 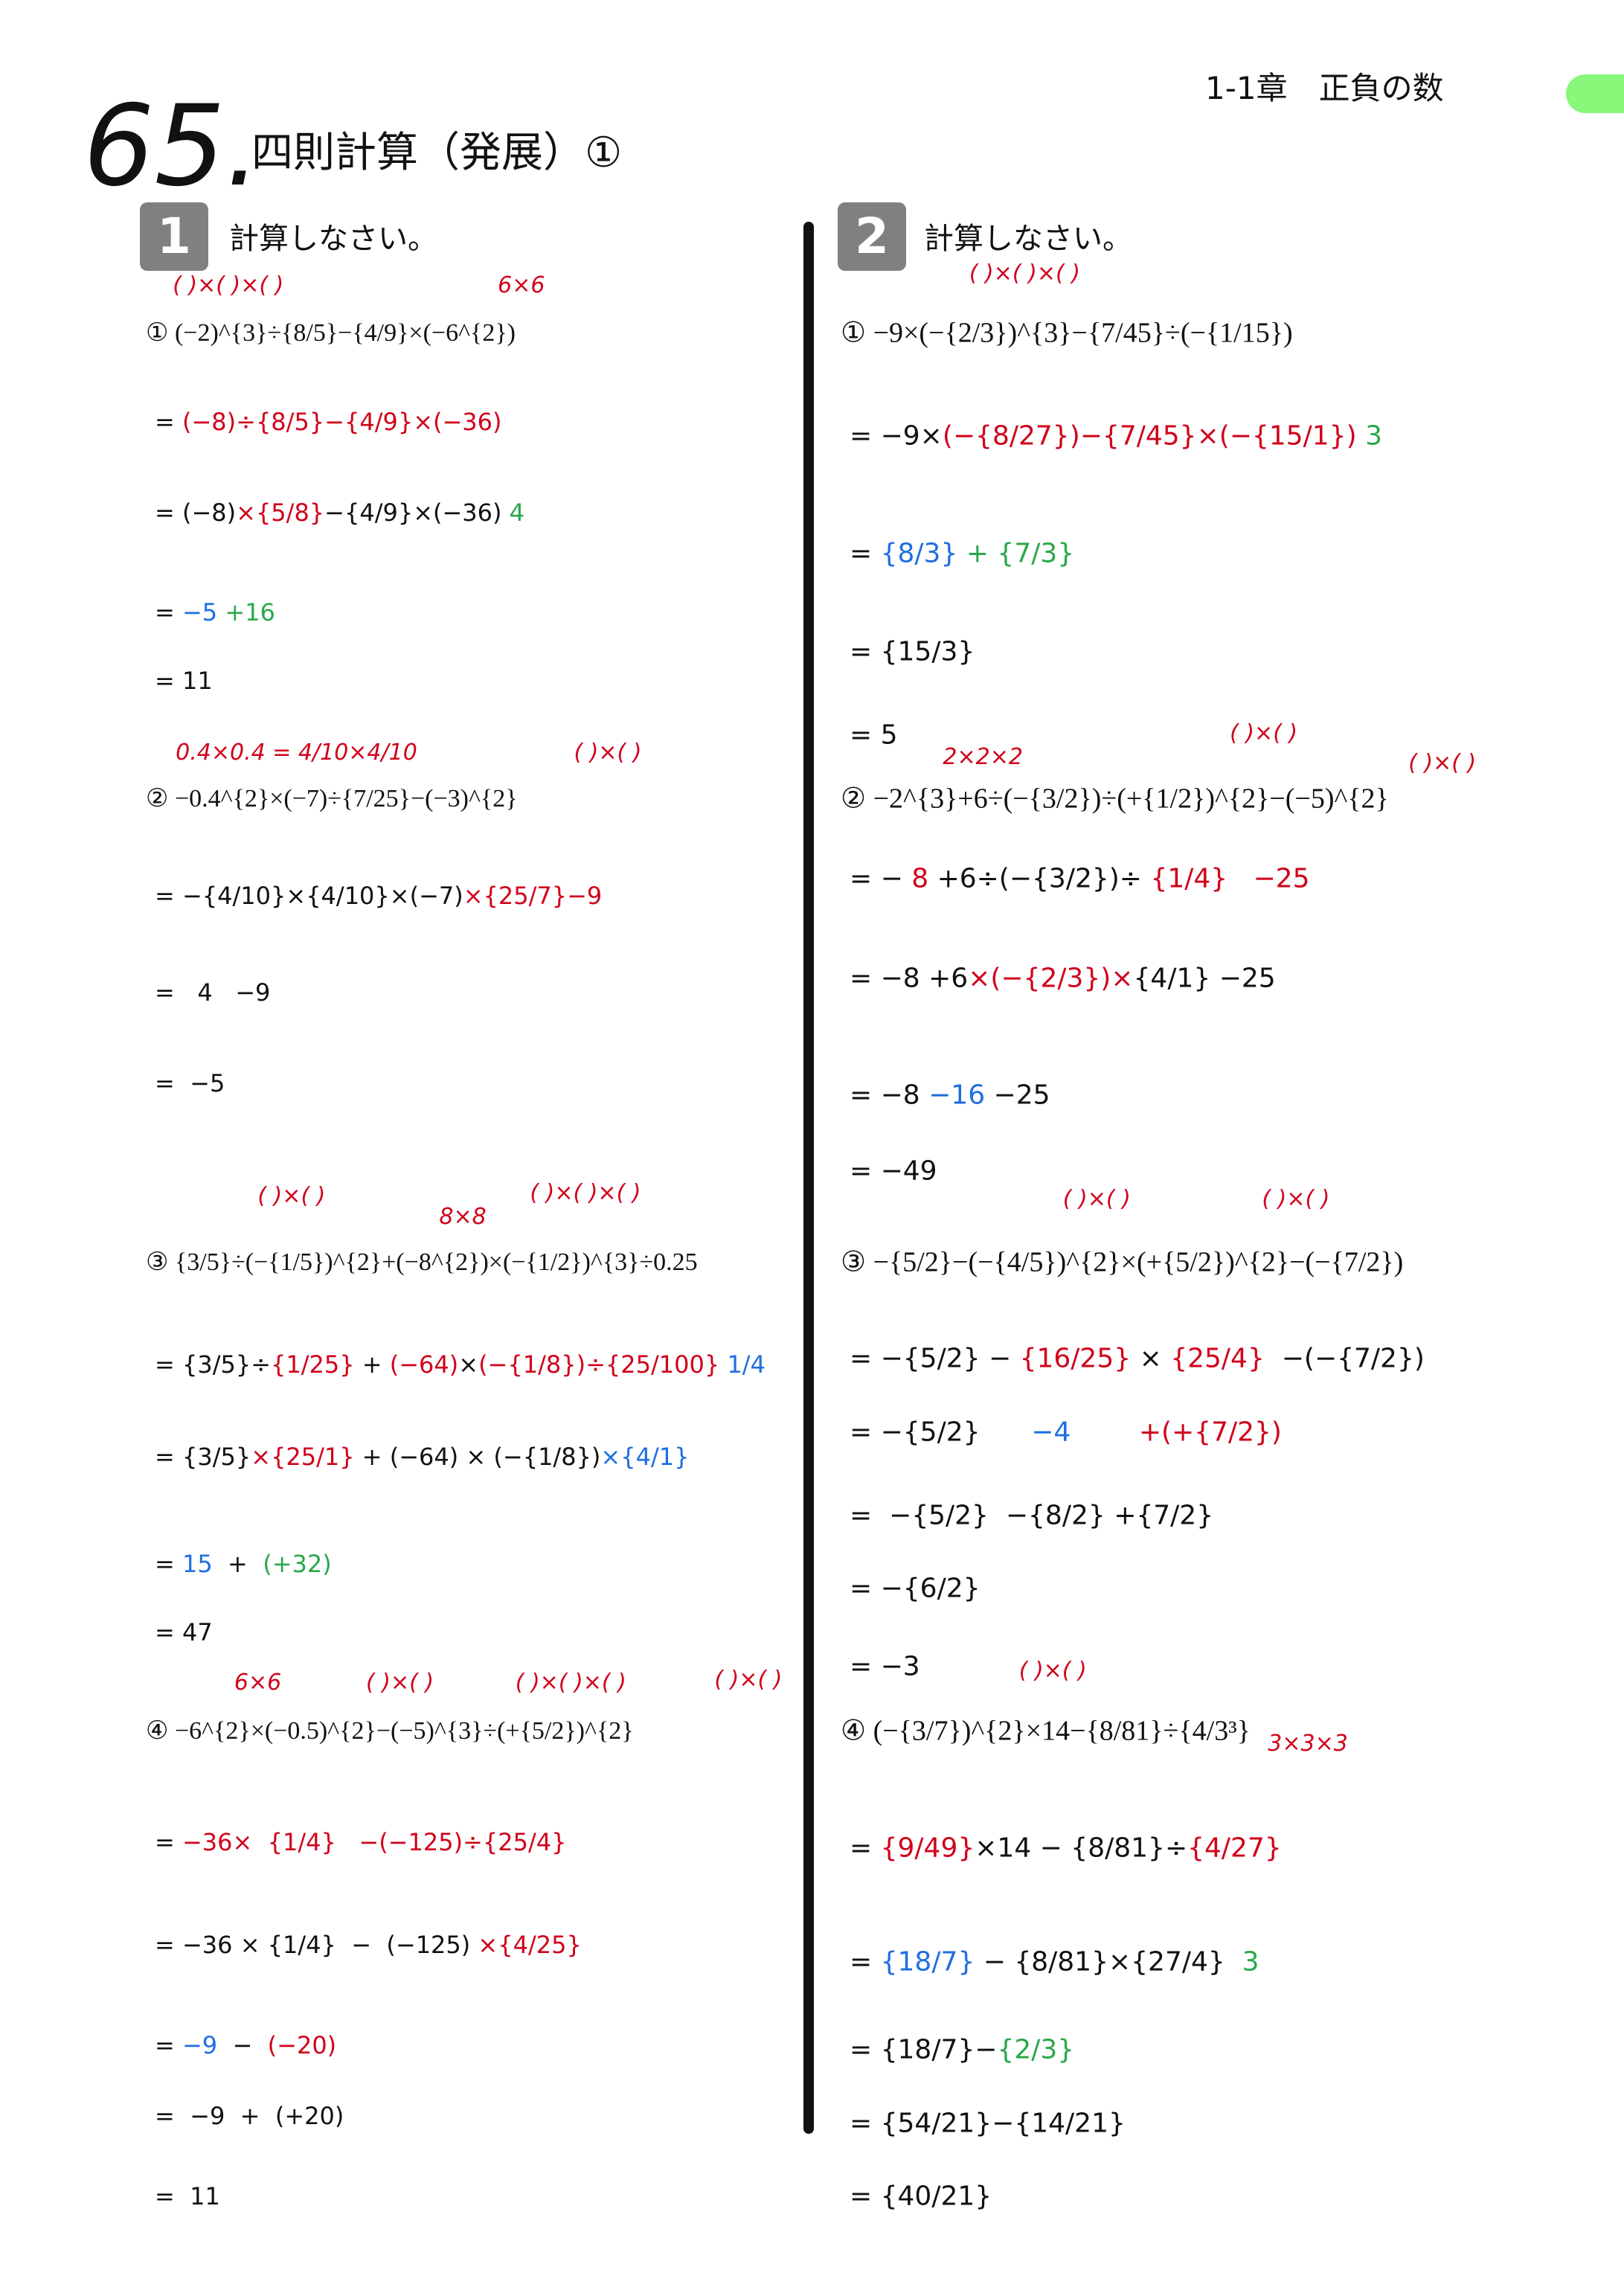 I want to click on work-segment: (−8)÷{8/5}−{4/9}×(−36), so click(x=342, y=421).